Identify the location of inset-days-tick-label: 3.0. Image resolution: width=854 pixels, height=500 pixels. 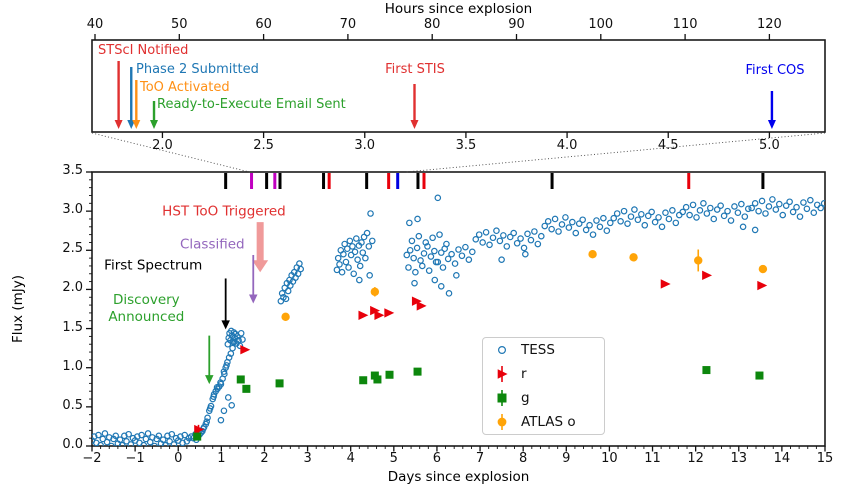
(365, 145).